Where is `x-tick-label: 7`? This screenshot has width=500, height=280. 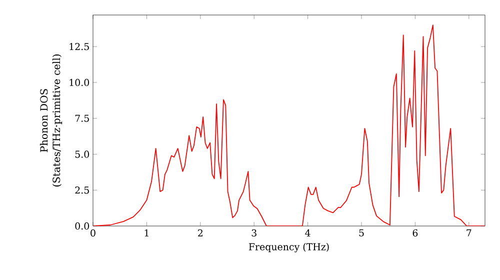
x-tick-label: 7 is located at coordinates (469, 232).